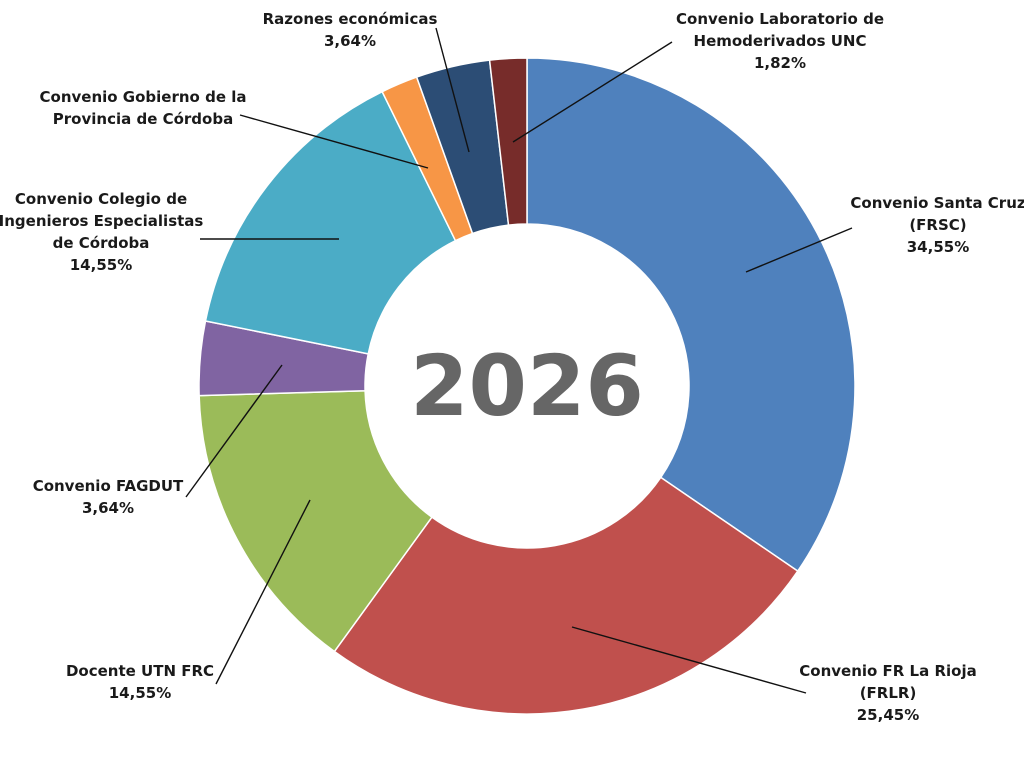  I want to click on center-year-label: 2026, so click(527, 386).